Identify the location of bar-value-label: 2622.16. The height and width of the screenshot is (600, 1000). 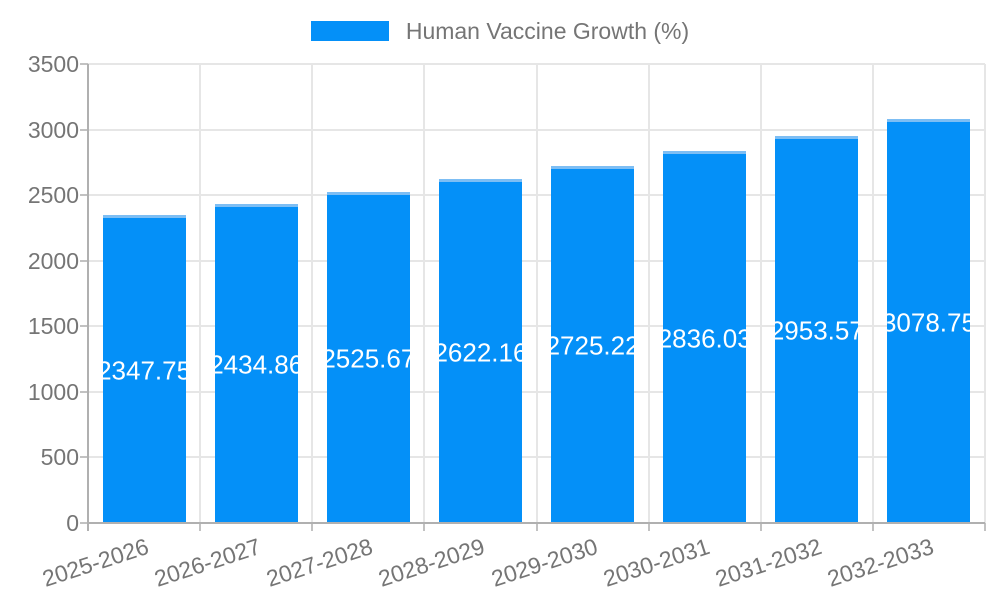
(480, 352).